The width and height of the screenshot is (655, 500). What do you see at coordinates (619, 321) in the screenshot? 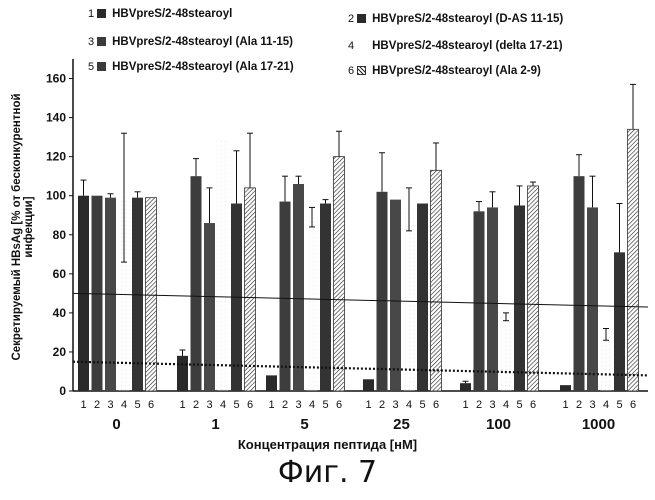
I see `bar-s5-c1000` at bounding box center [619, 321].